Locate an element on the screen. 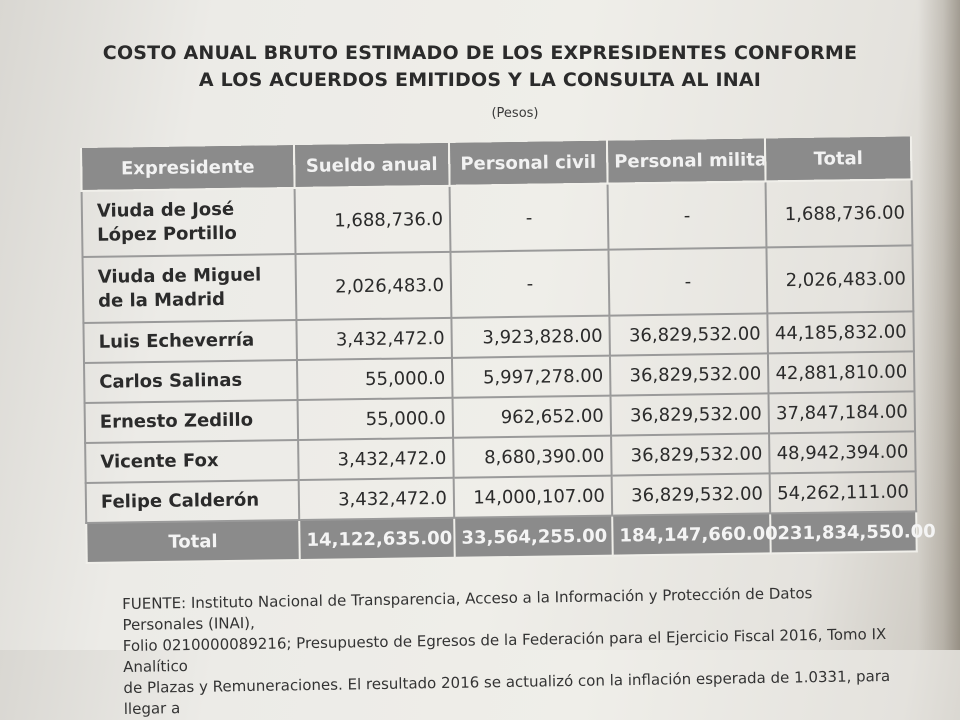  row-civil: 3,923,828.00 is located at coordinates (530, 336).